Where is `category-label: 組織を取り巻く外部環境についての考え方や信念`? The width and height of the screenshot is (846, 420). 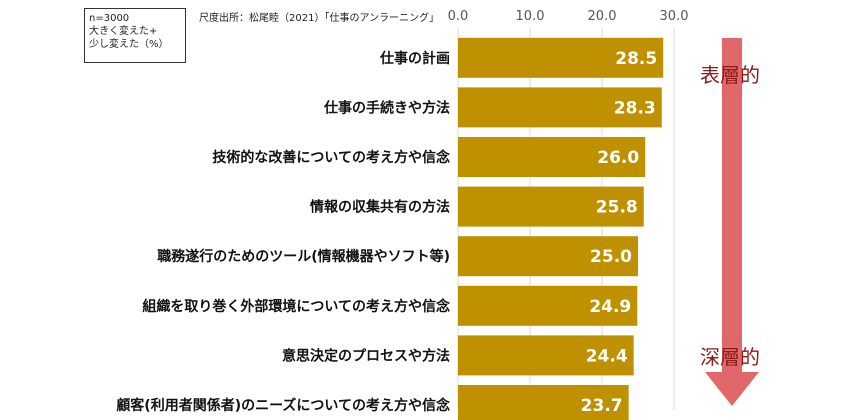 category-label: 組織を取り巻く外部環境についての考え方や信念 is located at coordinates (296, 306).